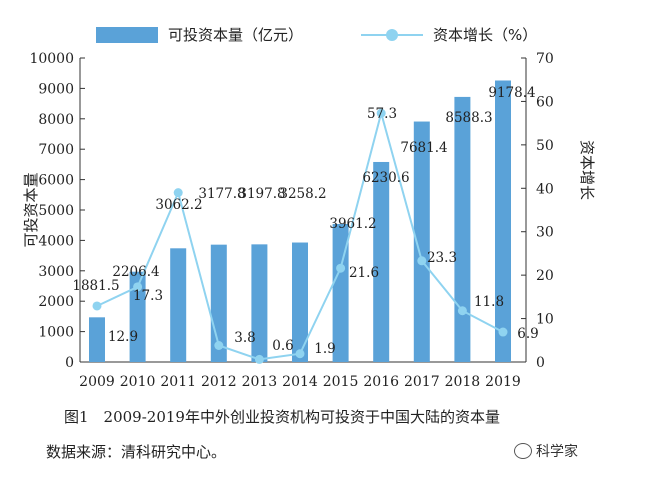 The width and height of the screenshot is (654, 488). I want to click on y-tick-label: 5000, so click(56, 211).